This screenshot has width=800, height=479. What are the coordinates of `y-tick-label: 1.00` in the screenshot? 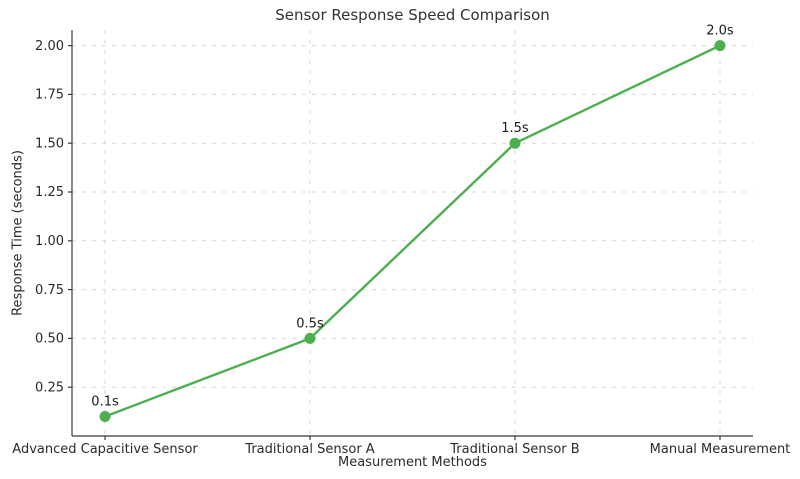 It's located at (49, 241).